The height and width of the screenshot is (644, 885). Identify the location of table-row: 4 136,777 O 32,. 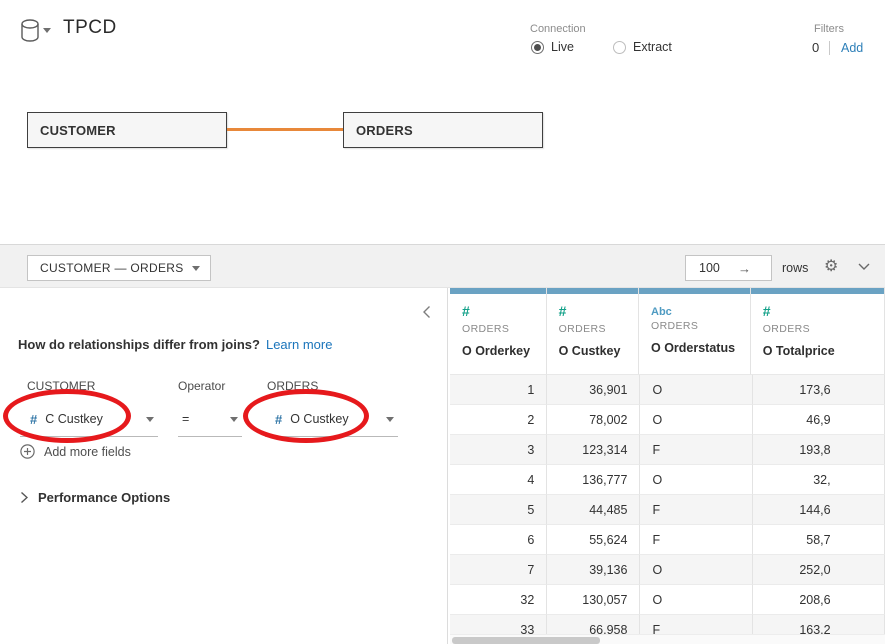
(667, 480).